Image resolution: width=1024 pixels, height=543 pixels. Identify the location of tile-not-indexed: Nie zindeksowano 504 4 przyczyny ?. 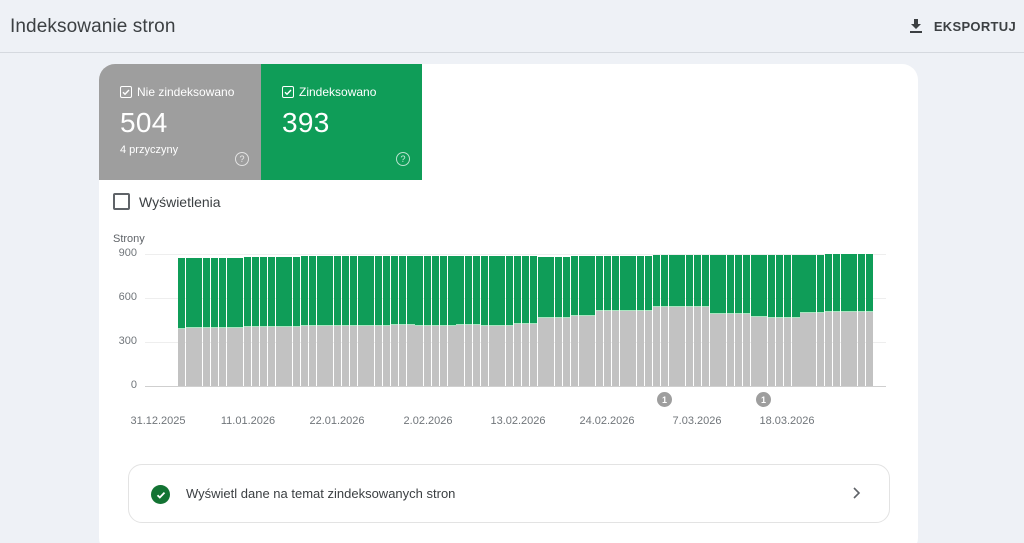
(180, 122).